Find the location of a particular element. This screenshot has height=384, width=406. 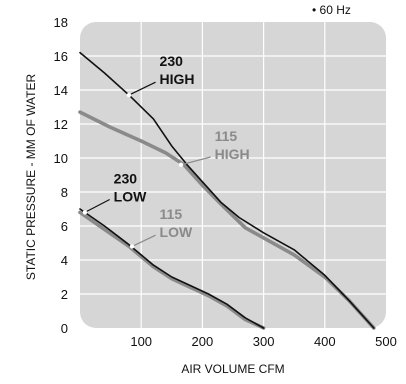

series-label: 230 LOW is located at coordinates (130, 188).